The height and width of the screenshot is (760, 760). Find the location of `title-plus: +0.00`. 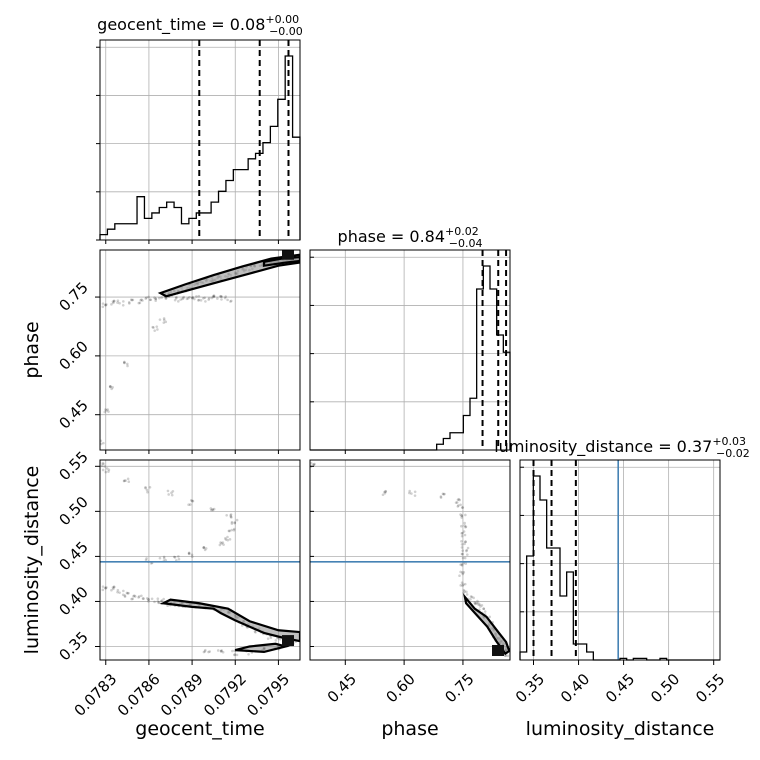

title-plus: +0.00 is located at coordinates (282, 19).